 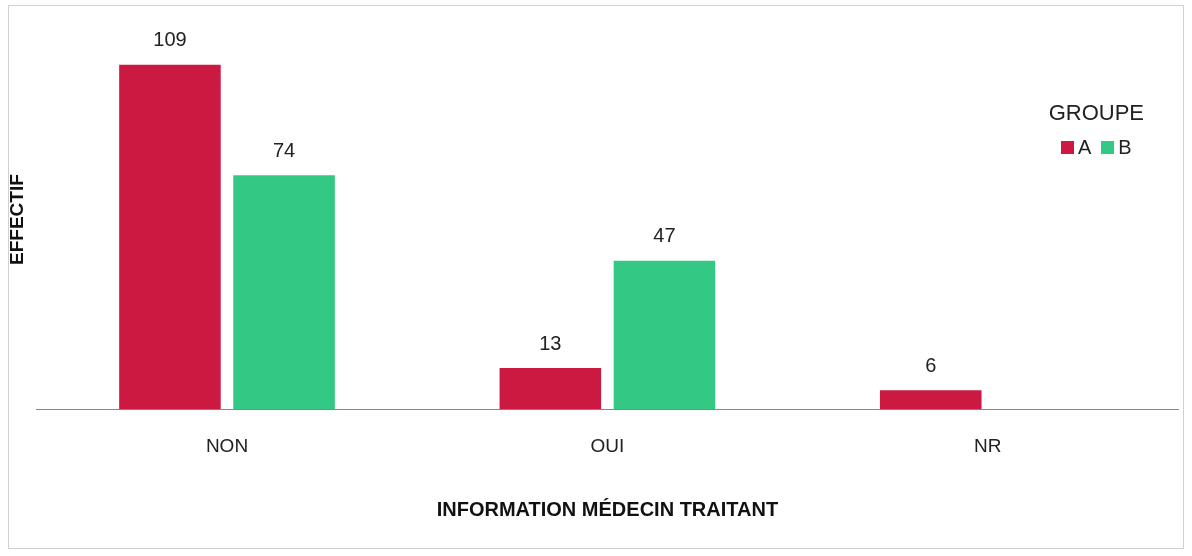 I want to click on data-label: 74, so click(x=284, y=149).